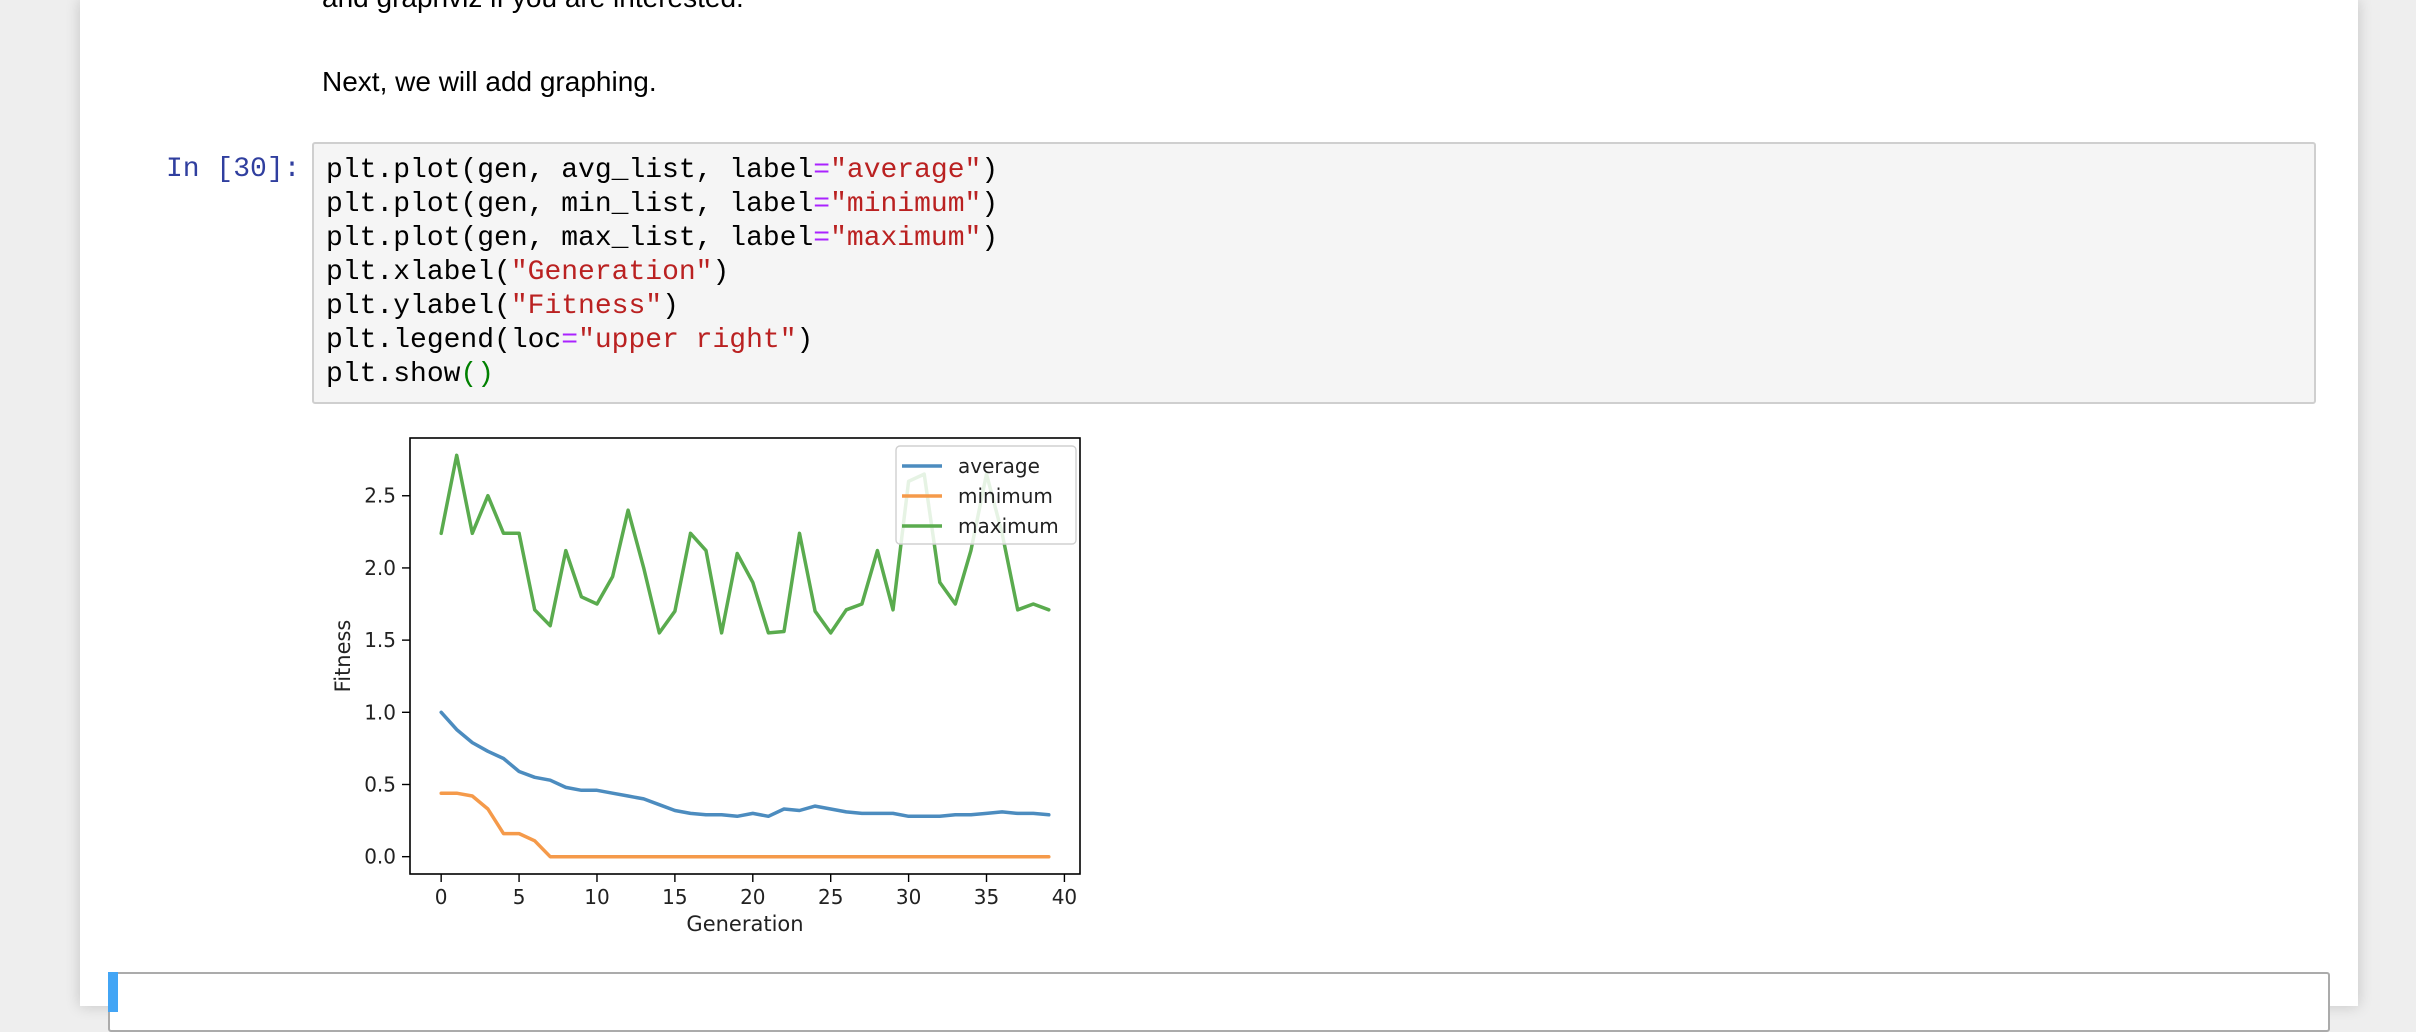 The image size is (2416, 1032). I want to click on x-tick-label: 40, so click(1064, 897).